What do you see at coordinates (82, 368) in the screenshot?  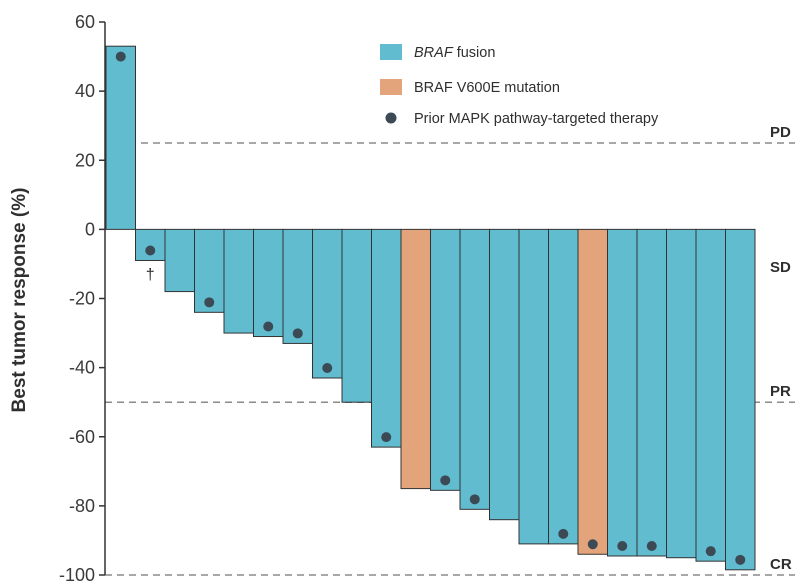 I see `y-tick-label--40: -40` at bounding box center [82, 368].